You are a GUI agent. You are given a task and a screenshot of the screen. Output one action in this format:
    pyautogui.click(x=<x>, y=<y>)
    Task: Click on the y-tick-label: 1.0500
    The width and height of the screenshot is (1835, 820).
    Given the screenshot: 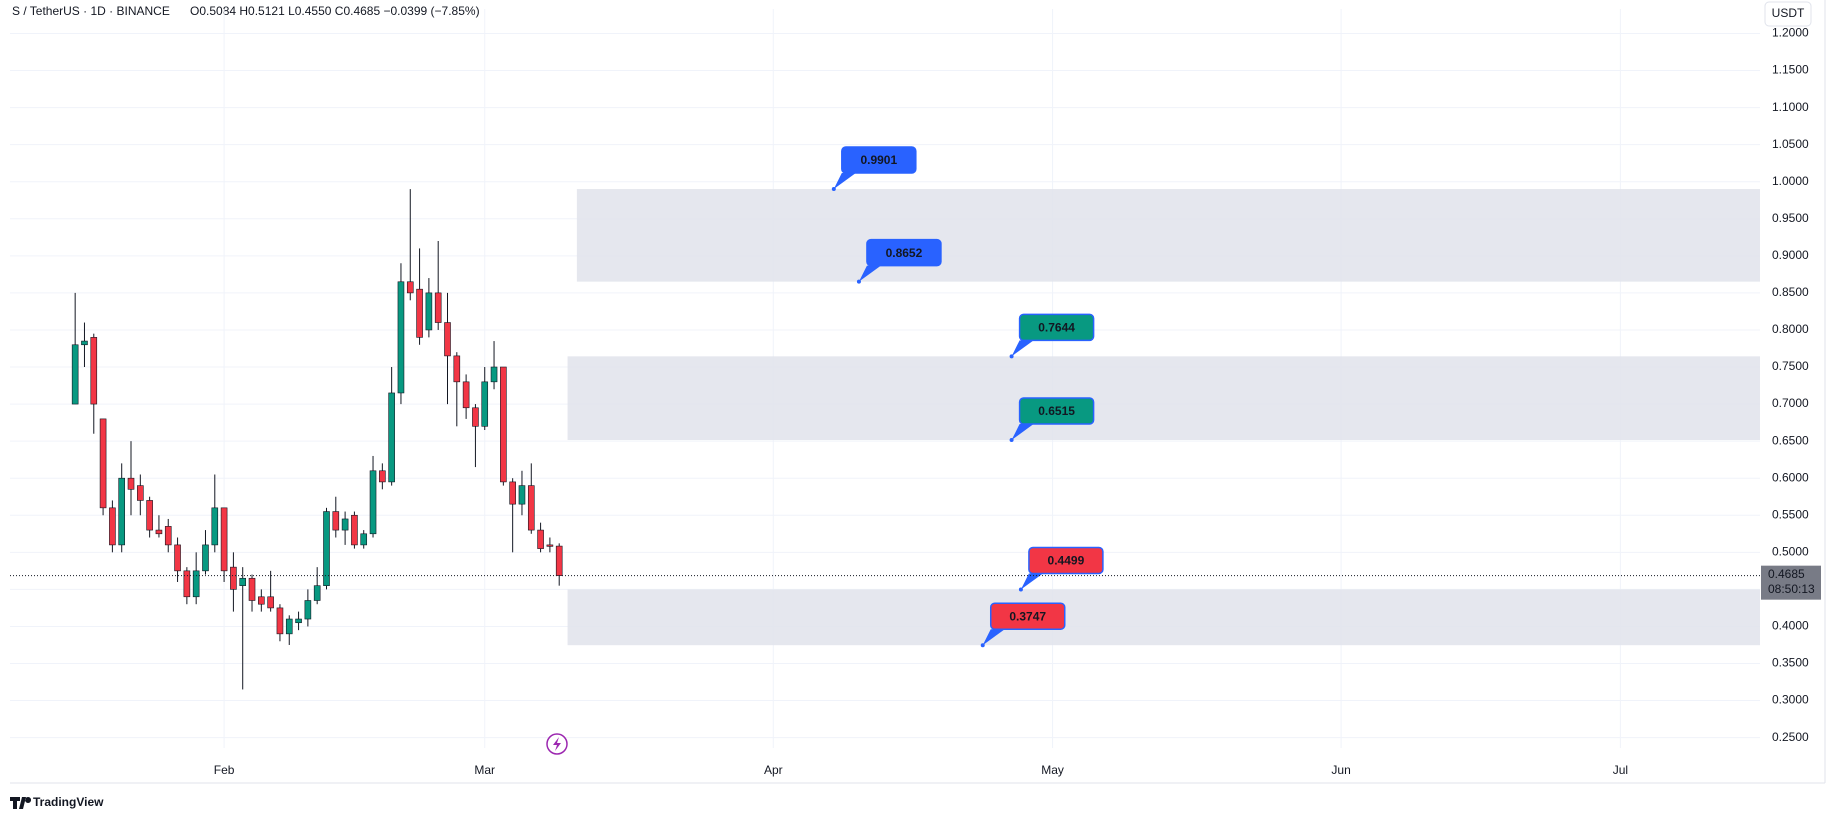 What is the action you would take?
    pyautogui.click(x=1790, y=144)
    